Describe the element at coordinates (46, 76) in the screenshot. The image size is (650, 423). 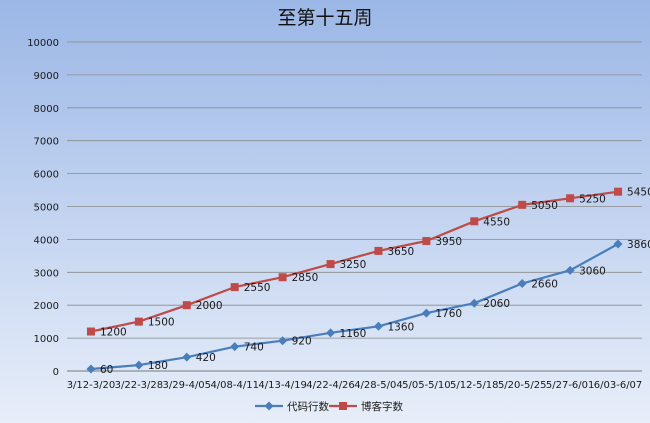
I see `y-tick-label: 9000` at that location.